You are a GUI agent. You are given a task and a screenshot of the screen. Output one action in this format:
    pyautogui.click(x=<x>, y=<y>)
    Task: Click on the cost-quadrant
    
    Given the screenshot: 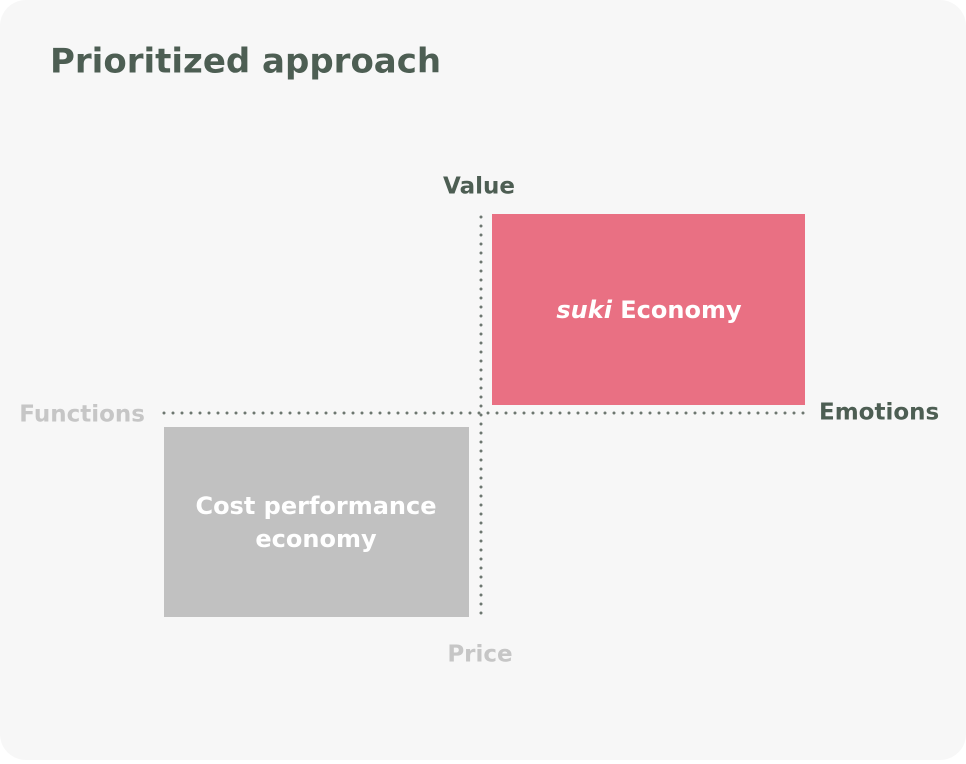 What is the action you would take?
    pyautogui.click(x=316, y=522)
    